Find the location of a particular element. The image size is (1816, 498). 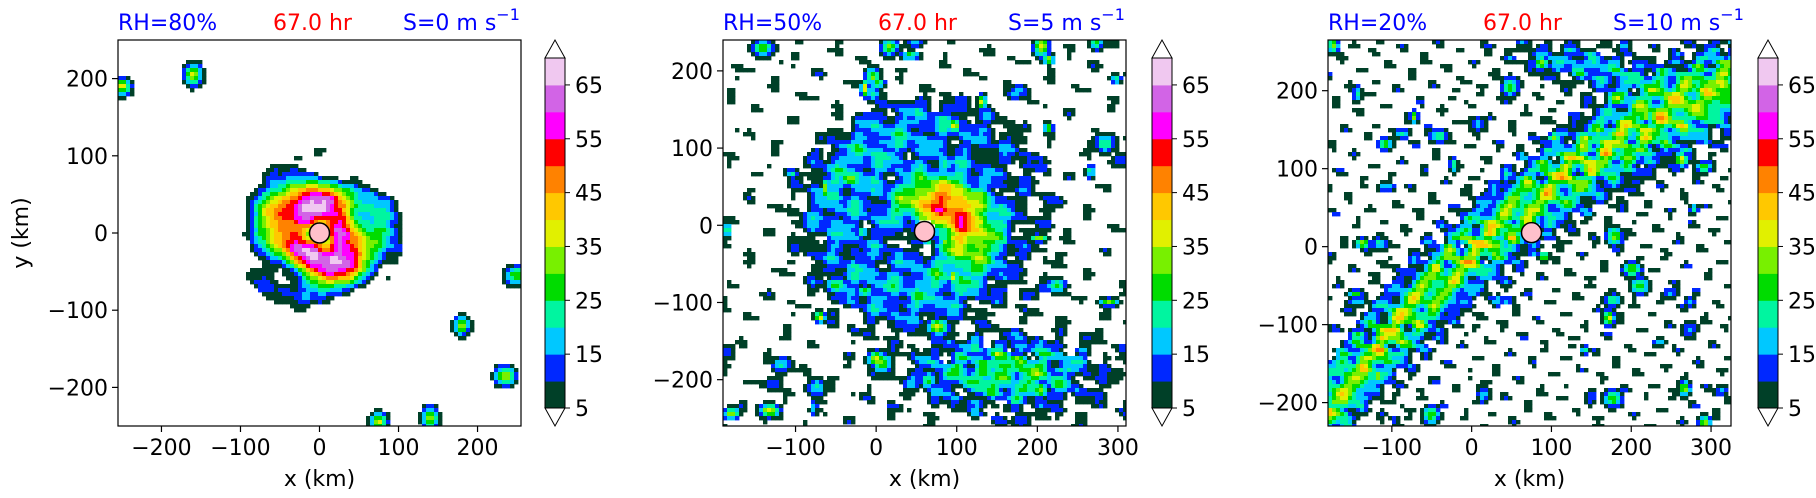

rh-label: RH=50% is located at coordinates (772, 23).